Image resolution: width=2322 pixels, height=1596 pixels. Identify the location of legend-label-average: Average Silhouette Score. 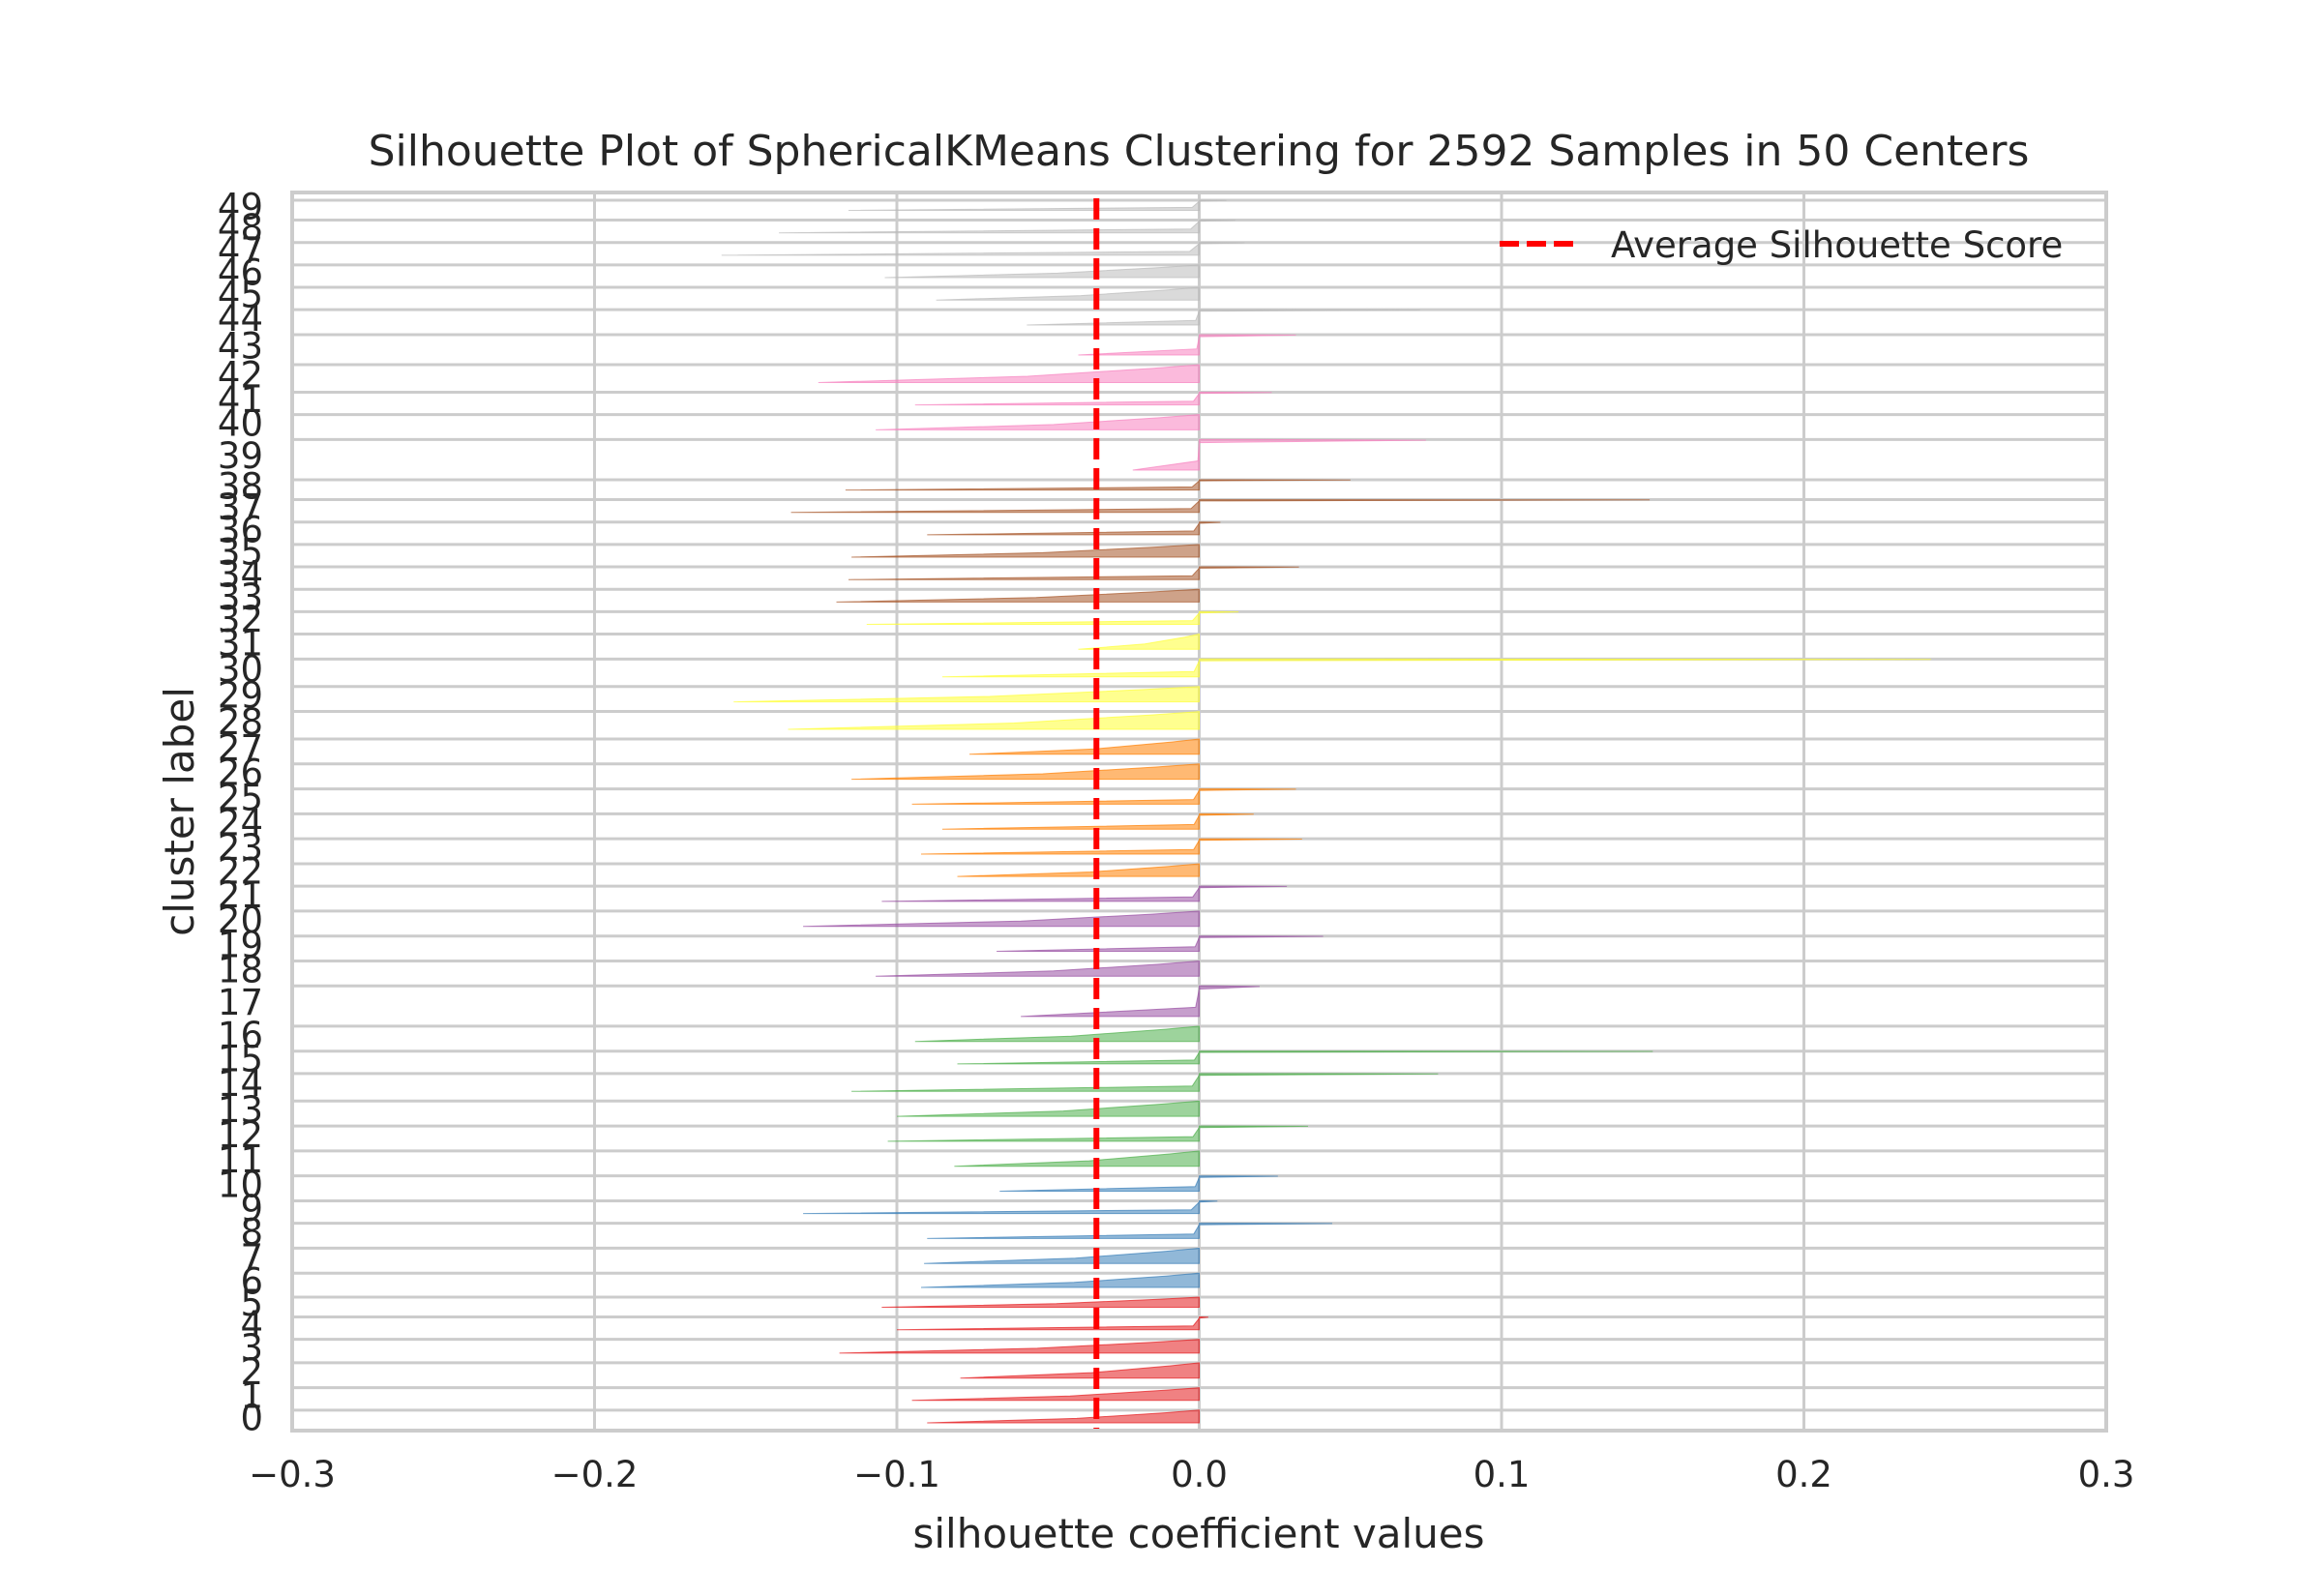
(1837, 245).